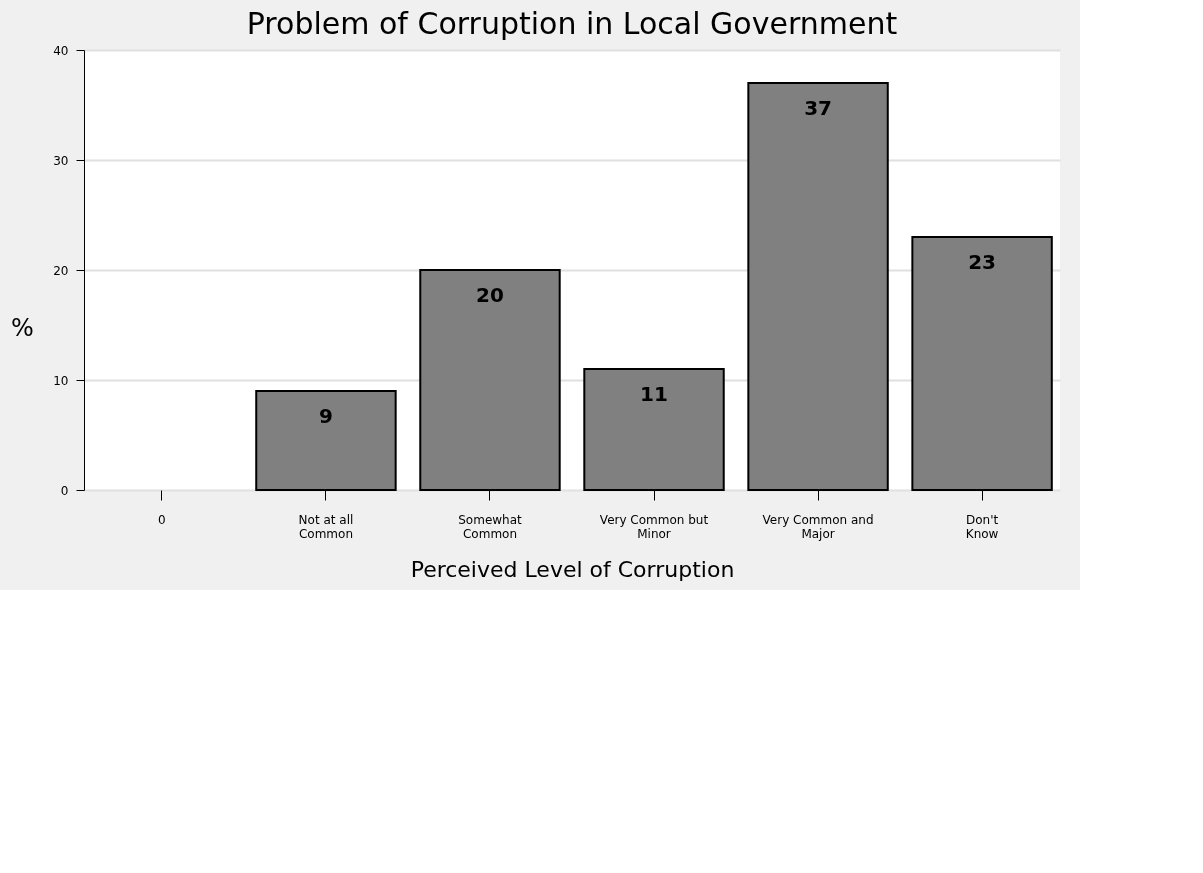 The width and height of the screenshot is (1203, 873). What do you see at coordinates (64, 490) in the screenshot?
I see `y-tick-label: 0` at bounding box center [64, 490].